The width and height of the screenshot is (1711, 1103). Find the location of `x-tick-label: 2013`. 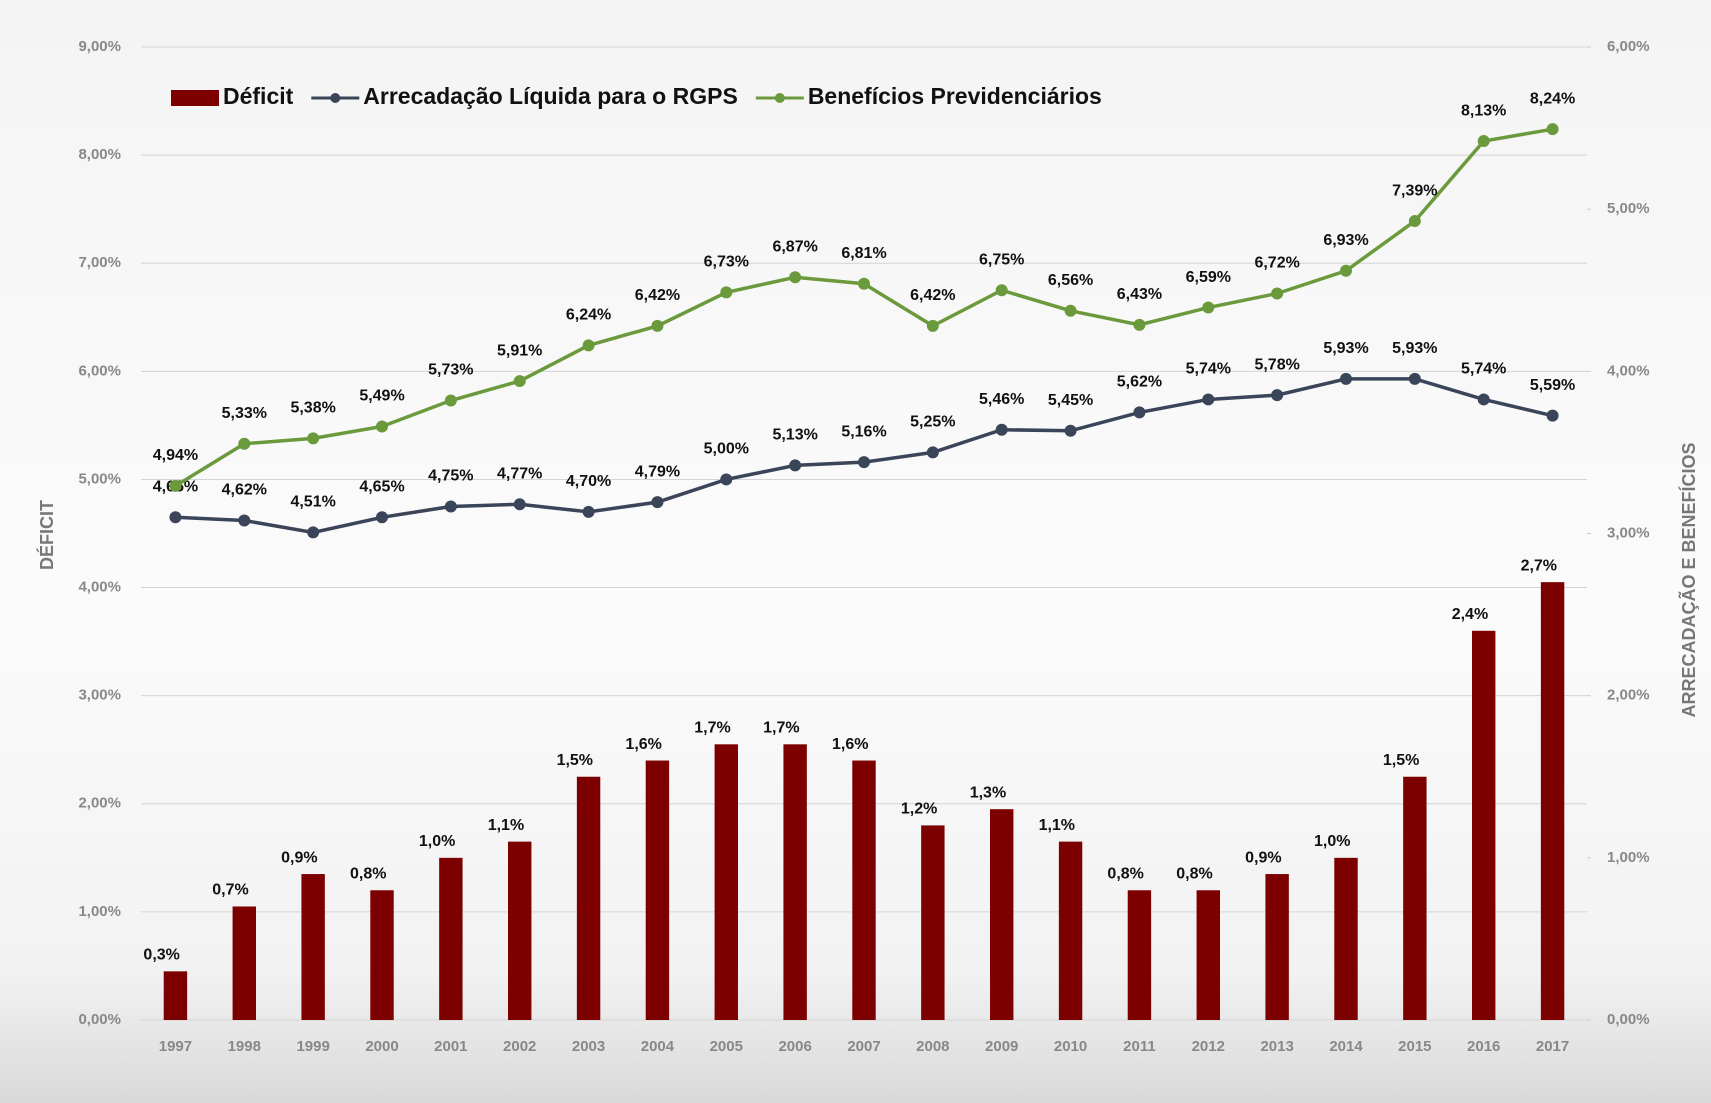

x-tick-label: 2013 is located at coordinates (1276, 1046).